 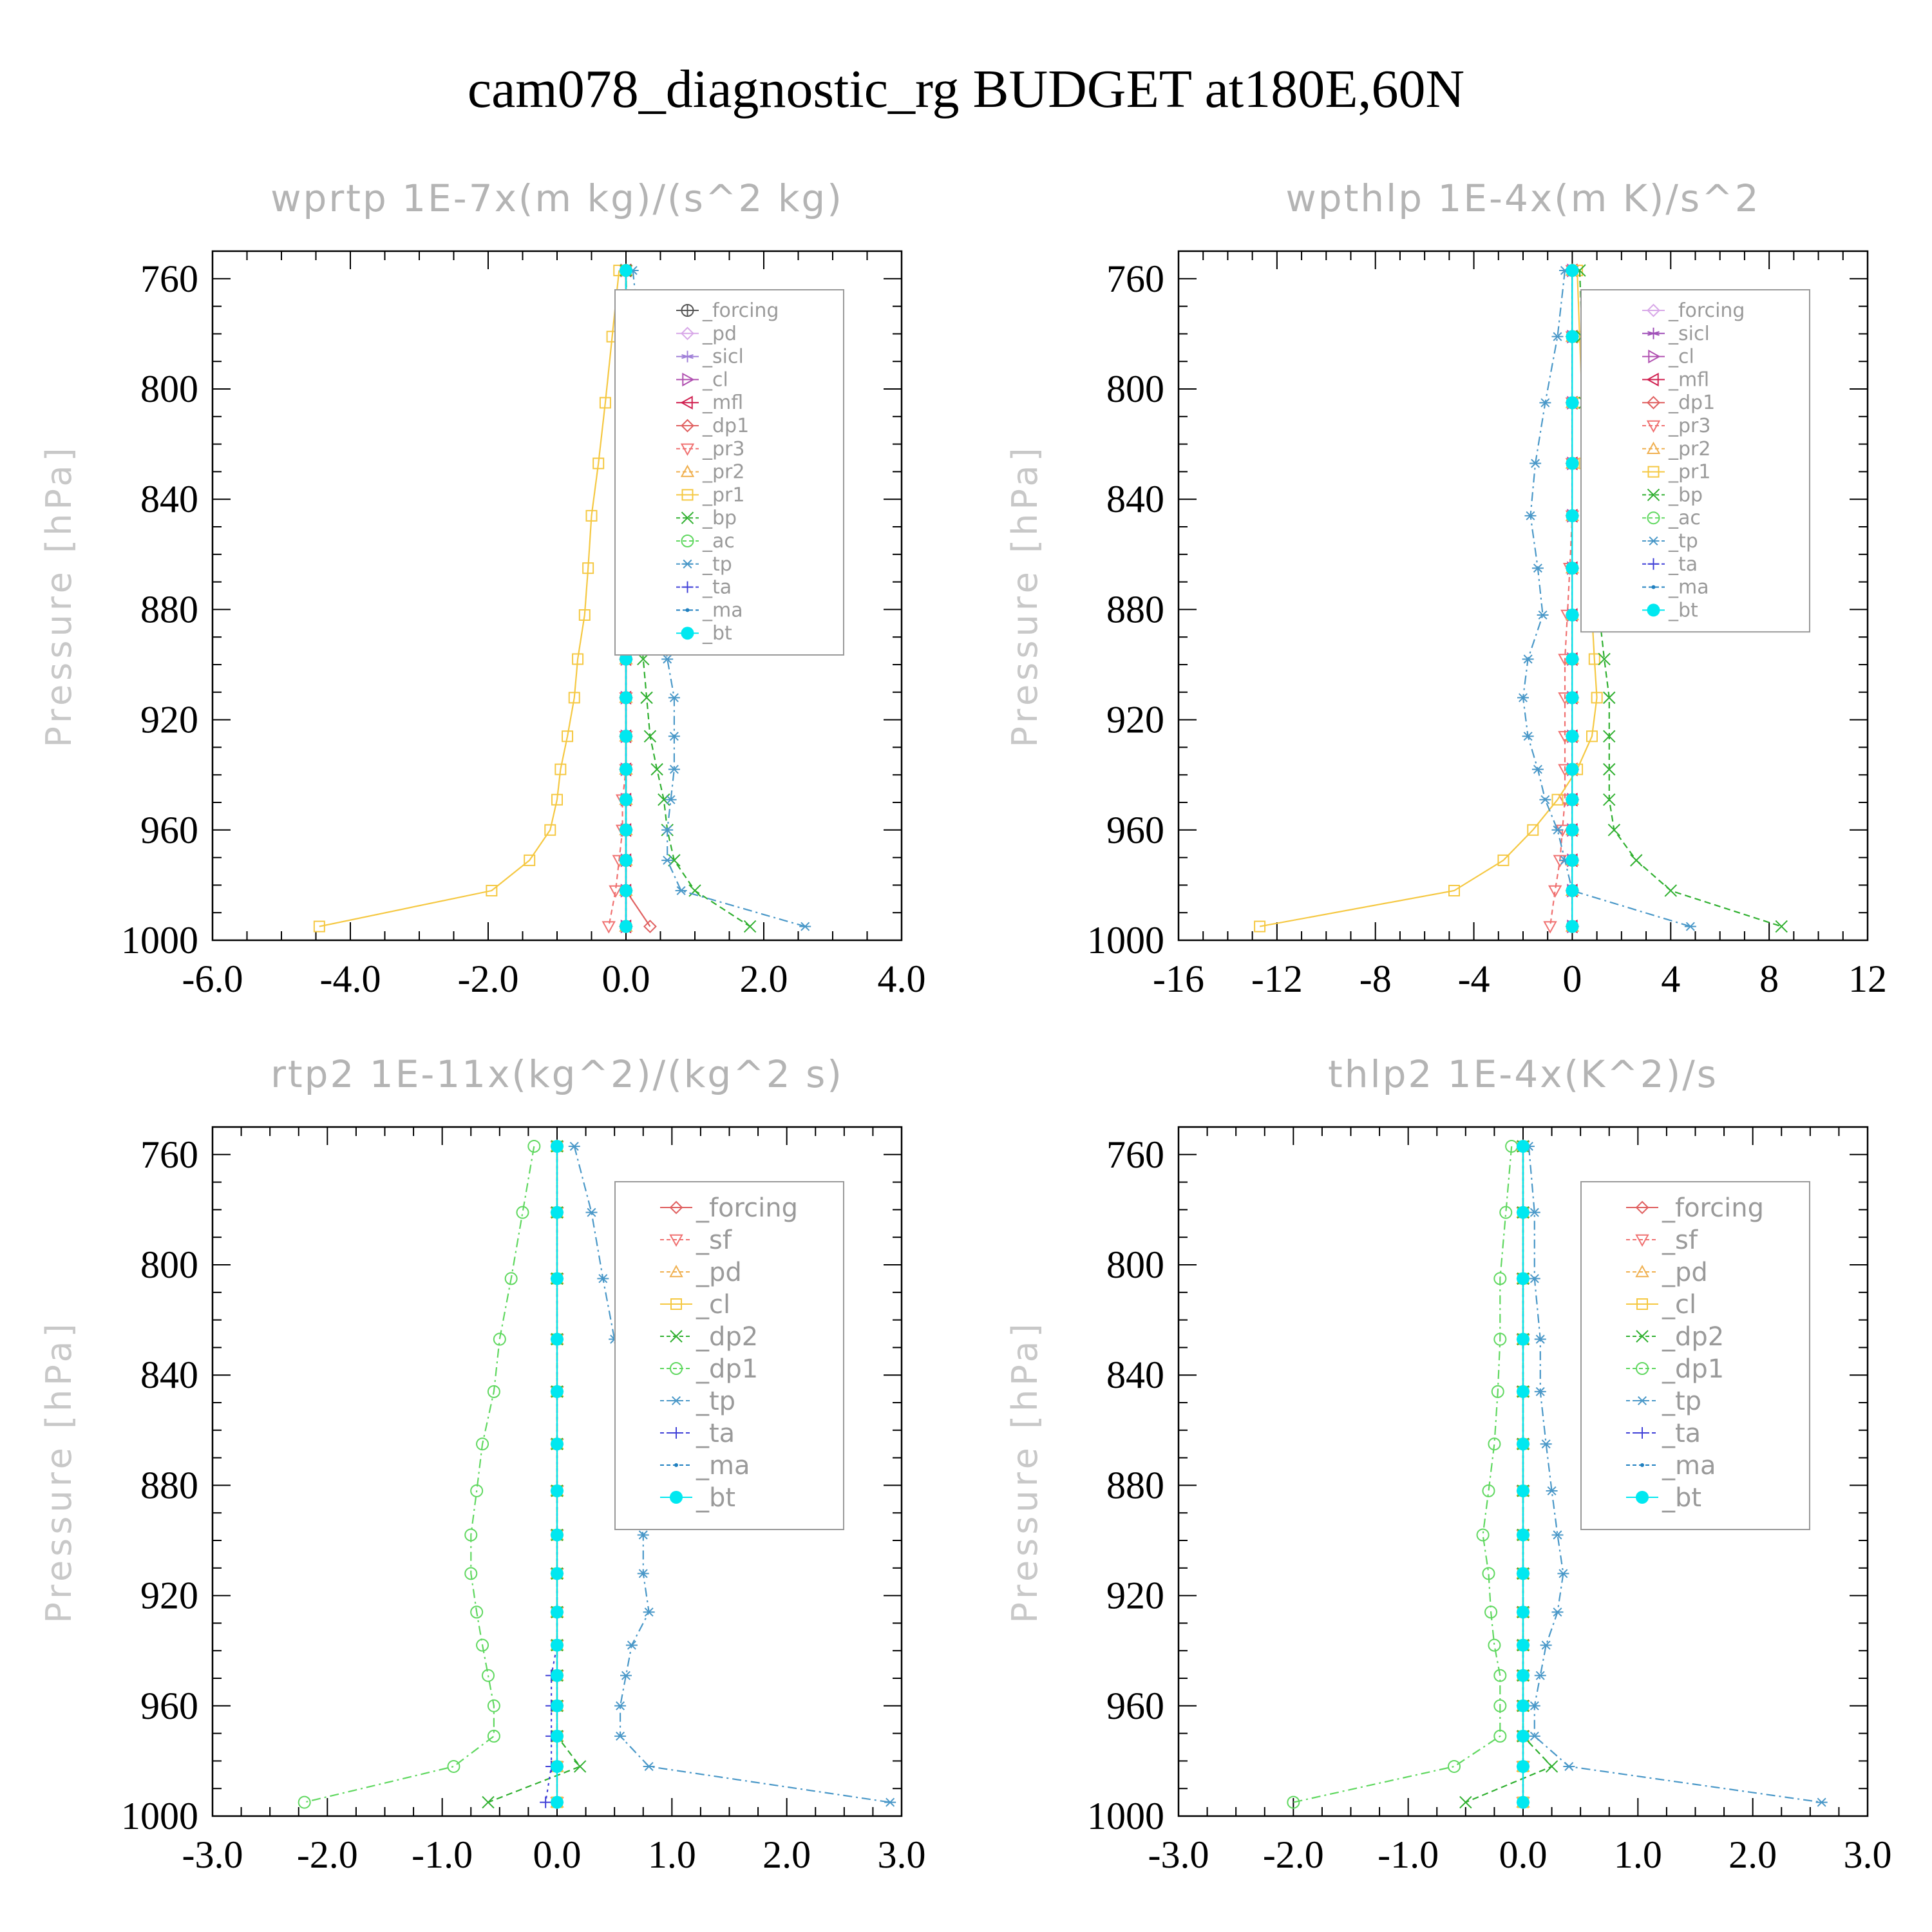 What do you see at coordinates (1678, 403) in the screenshot?
I see `legend-item-dp1: _dp1` at bounding box center [1678, 403].